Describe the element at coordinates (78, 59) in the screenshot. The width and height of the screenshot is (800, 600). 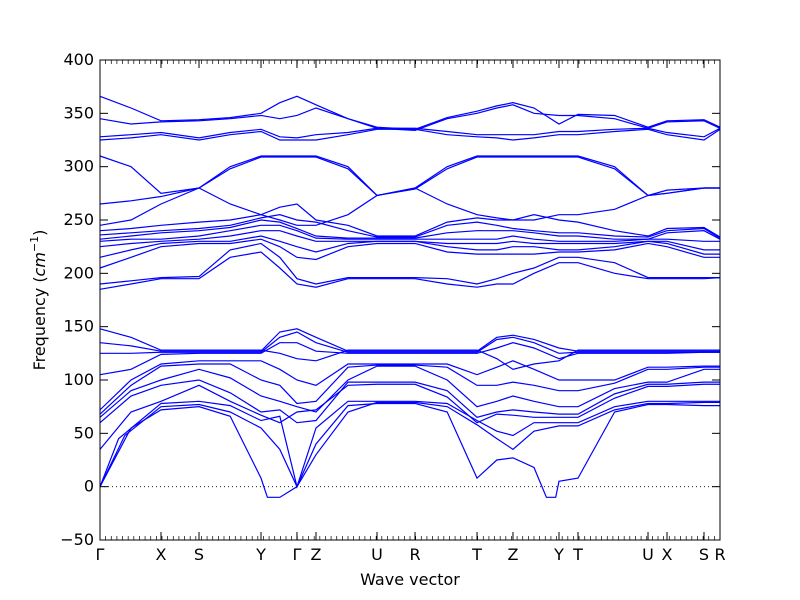
I see `y-tick-label: 400` at that location.